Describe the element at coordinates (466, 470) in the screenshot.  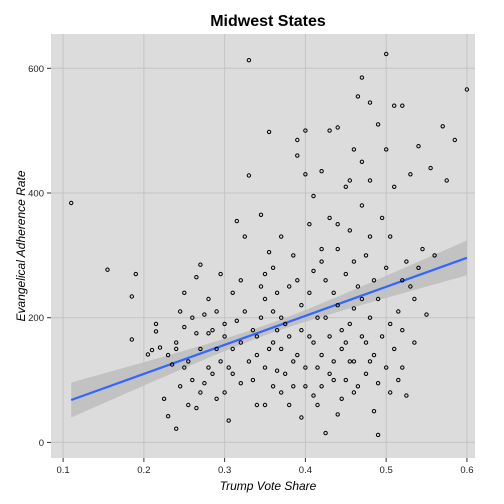
I see `x-tick-label: 0.6` at that location.